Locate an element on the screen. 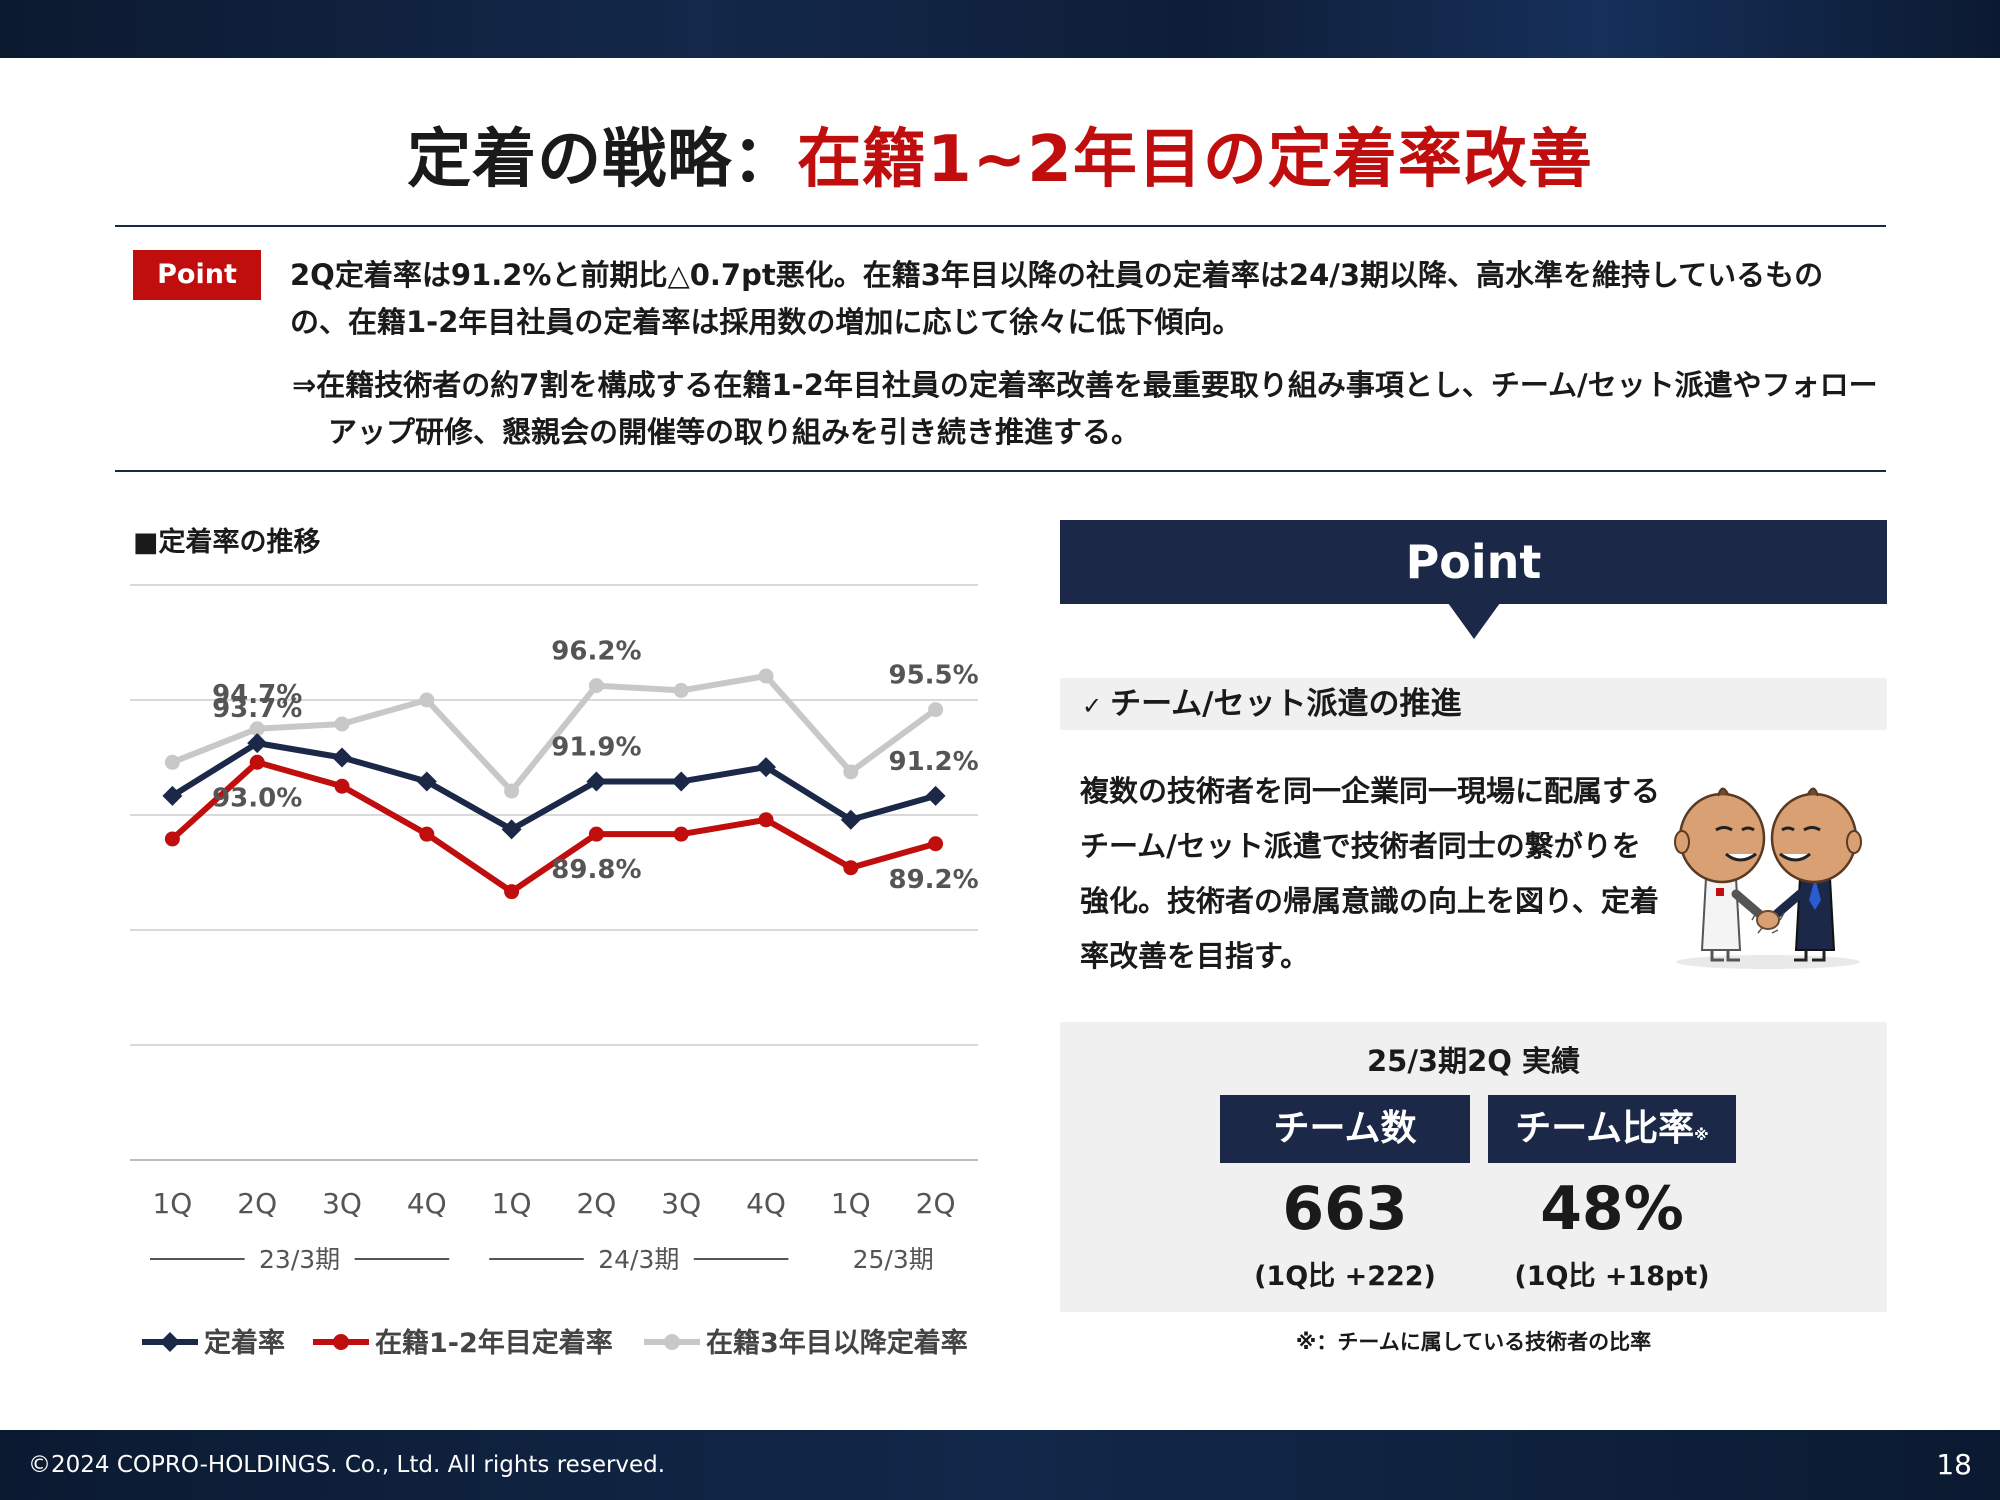  period-label: 25/3期 is located at coordinates (893, 1259).